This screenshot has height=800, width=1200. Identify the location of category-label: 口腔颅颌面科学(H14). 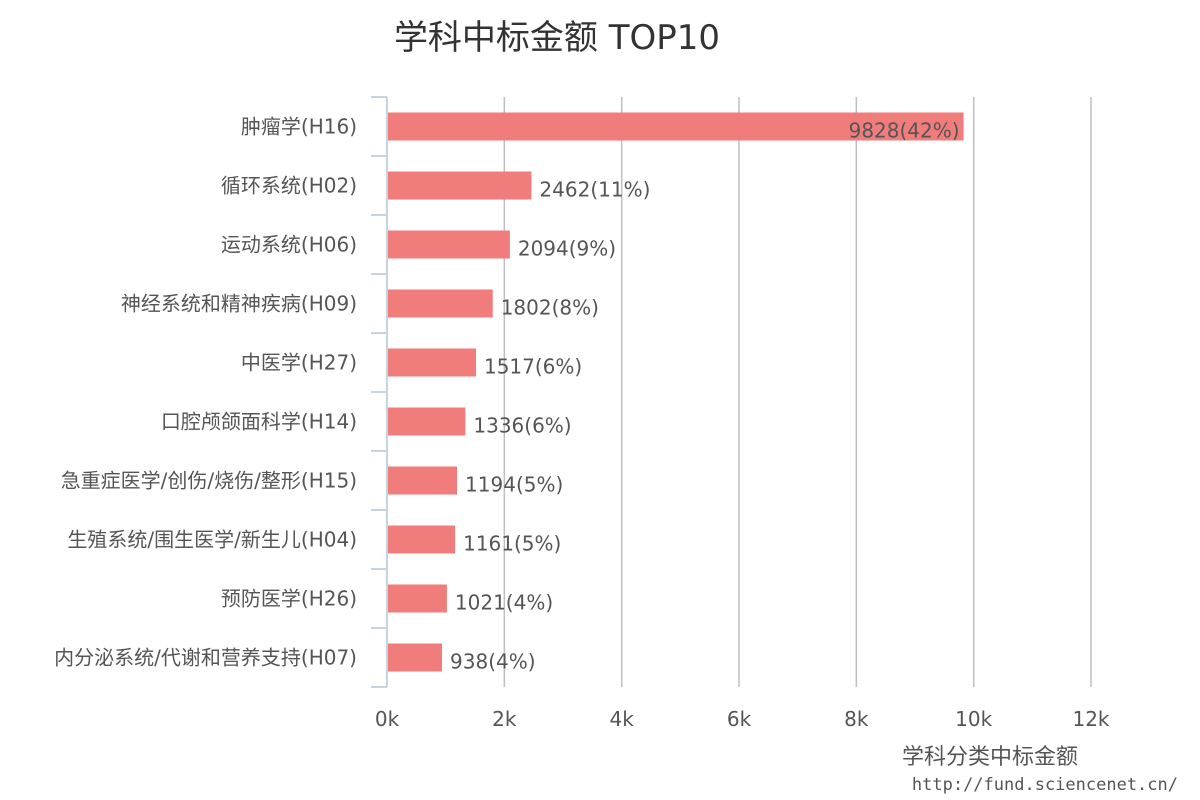
(259, 422).